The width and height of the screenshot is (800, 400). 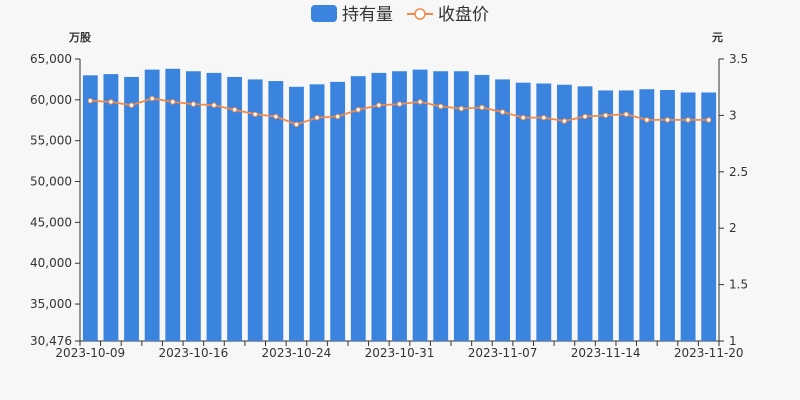 I want to click on left-axis-unit: 万股, so click(x=80, y=37).